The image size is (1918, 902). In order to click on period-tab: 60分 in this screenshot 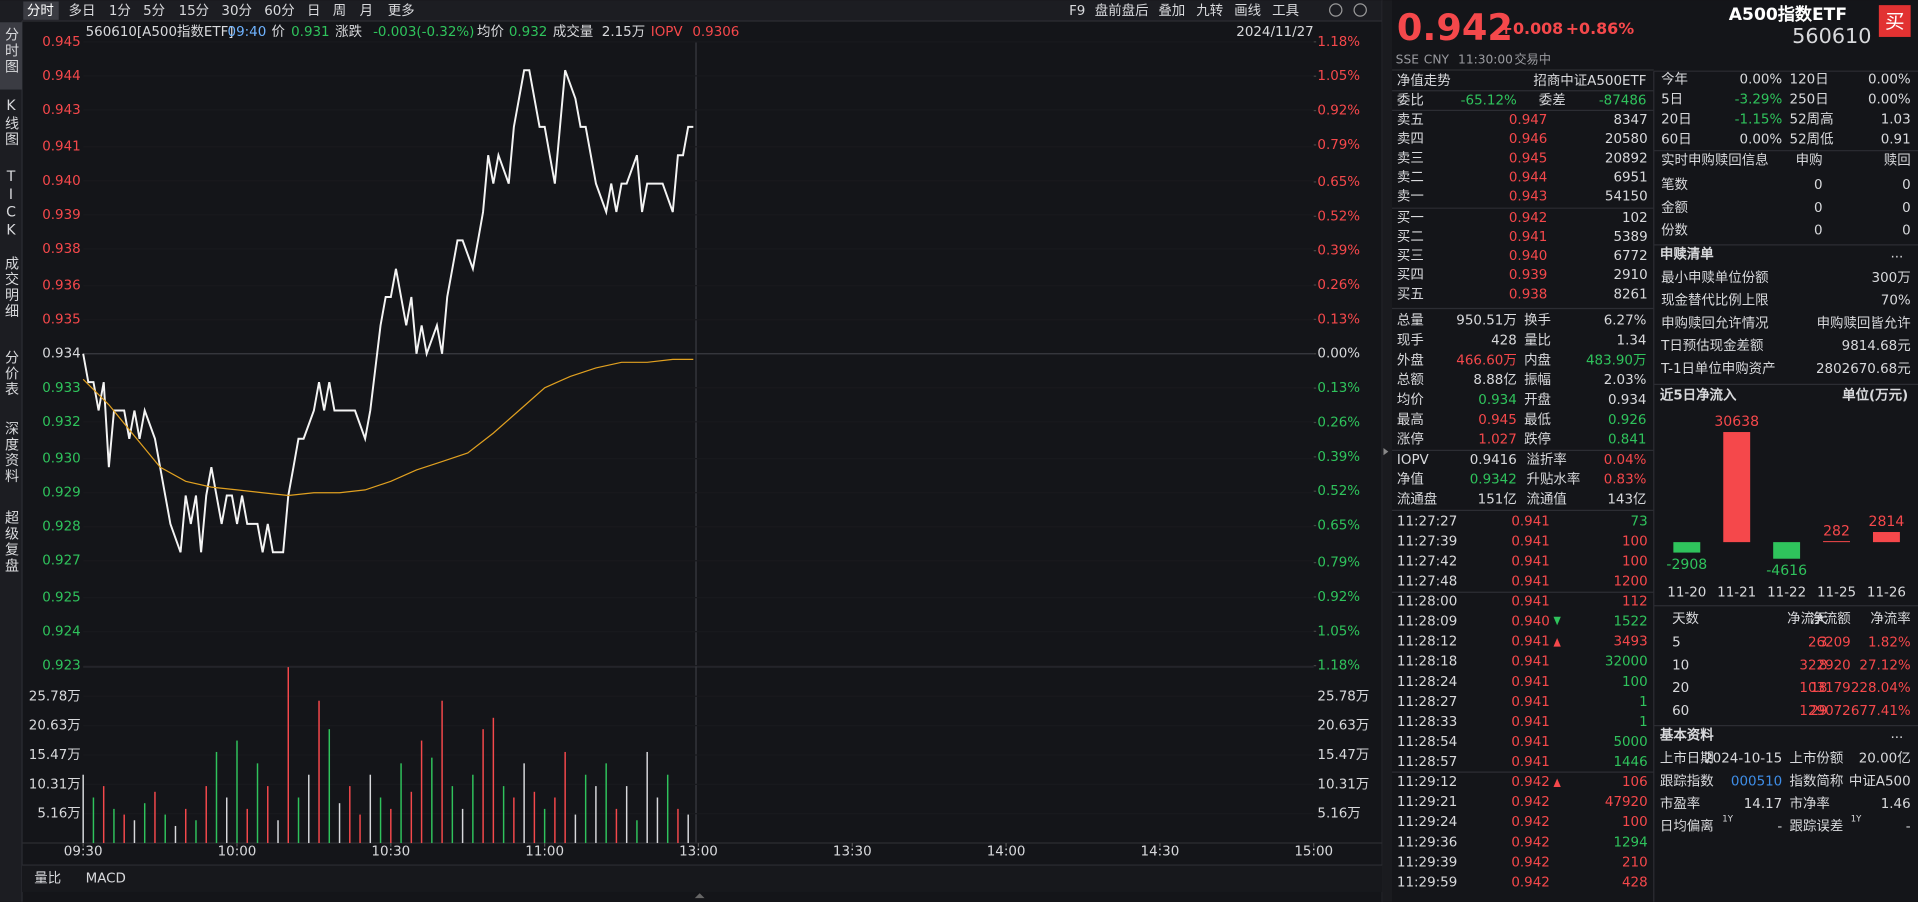, I will do `click(279, 11)`.